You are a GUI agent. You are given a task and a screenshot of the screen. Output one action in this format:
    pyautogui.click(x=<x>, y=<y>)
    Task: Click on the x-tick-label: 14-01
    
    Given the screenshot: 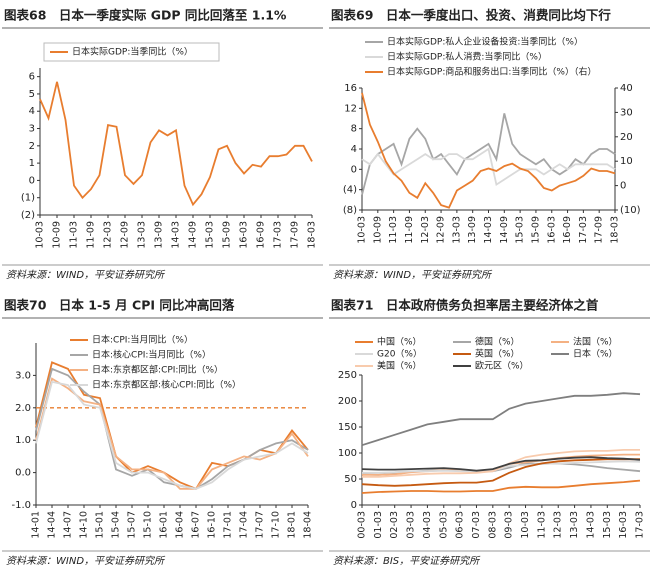 What is the action you would take?
    pyautogui.click(x=36, y=525)
    